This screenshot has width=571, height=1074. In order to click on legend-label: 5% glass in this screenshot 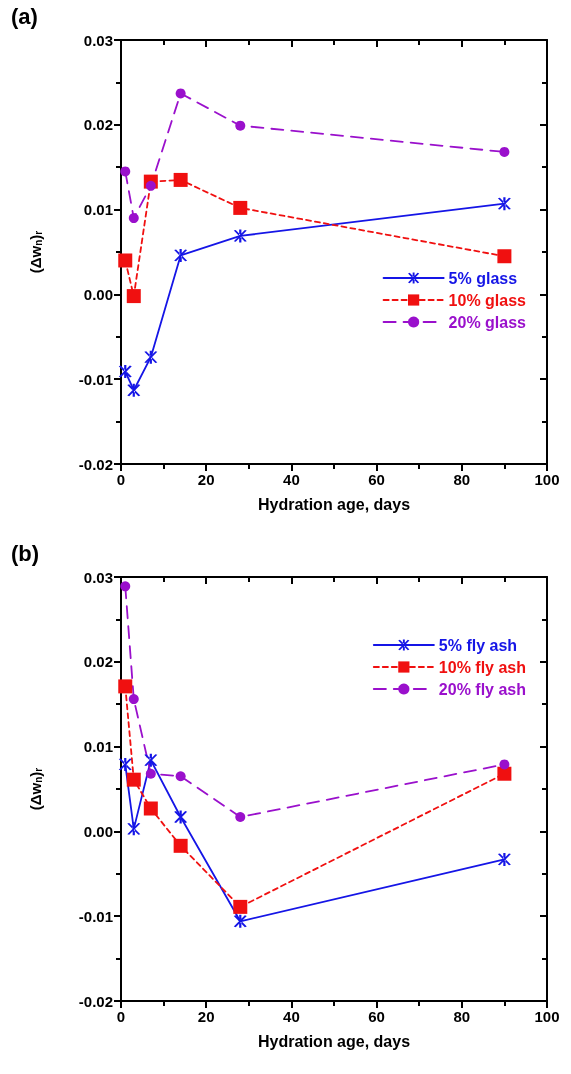, I will do `click(483, 278)`.